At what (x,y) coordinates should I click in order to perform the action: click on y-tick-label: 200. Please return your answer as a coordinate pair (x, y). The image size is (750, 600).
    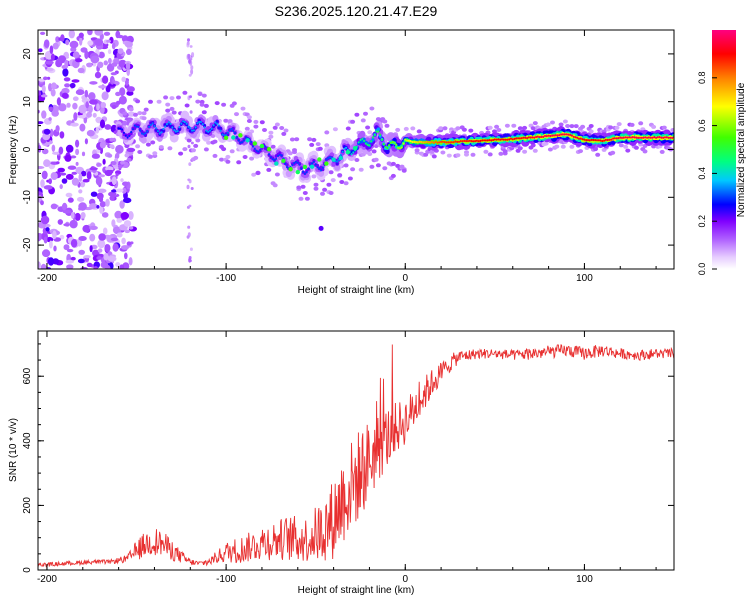
    Looking at the image, I should click on (27, 505).